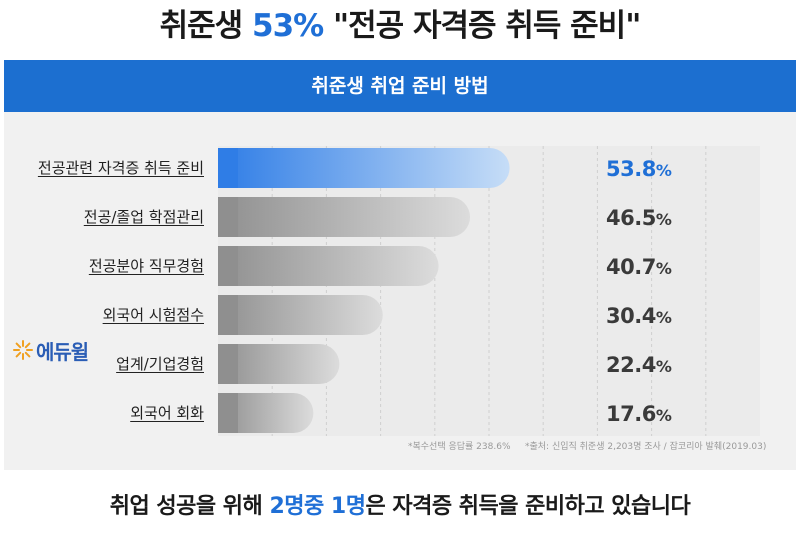  I want to click on category-label: 전공/졸업 학점관리, so click(143, 217).